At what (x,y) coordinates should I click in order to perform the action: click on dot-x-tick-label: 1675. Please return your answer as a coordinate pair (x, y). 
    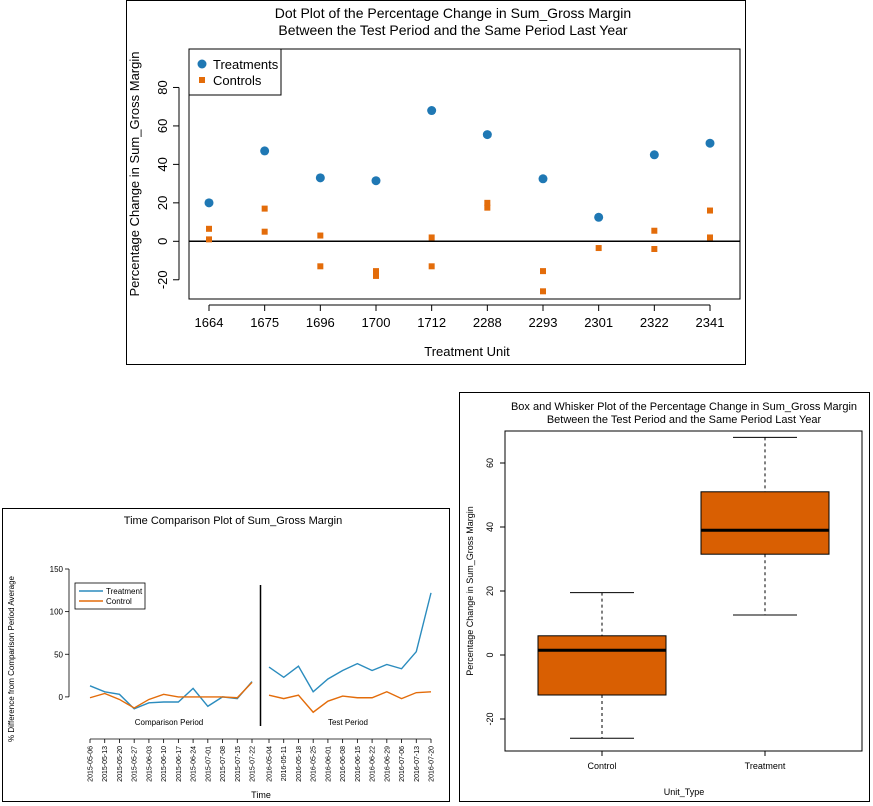
    Looking at the image, I should click on (264, 322).